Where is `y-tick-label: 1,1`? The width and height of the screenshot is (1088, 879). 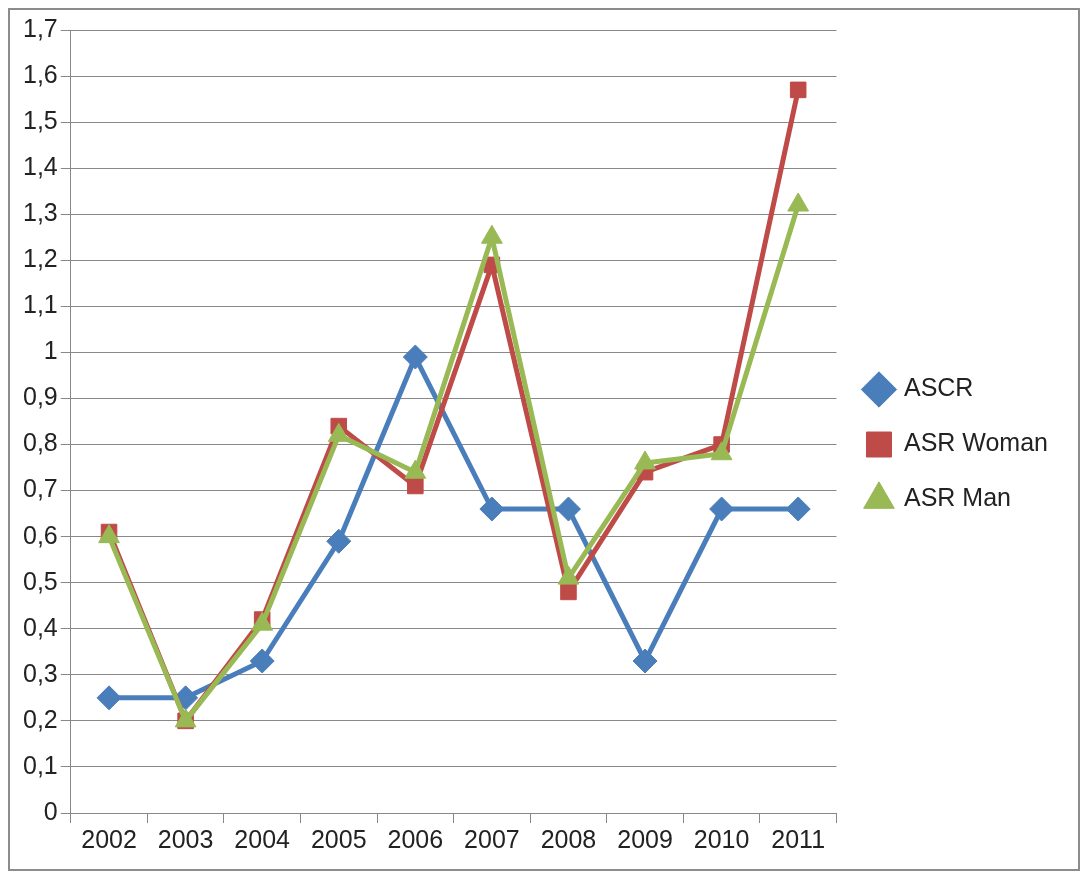
y-tick-label: 1,1 is located at coordinates (40, 304).